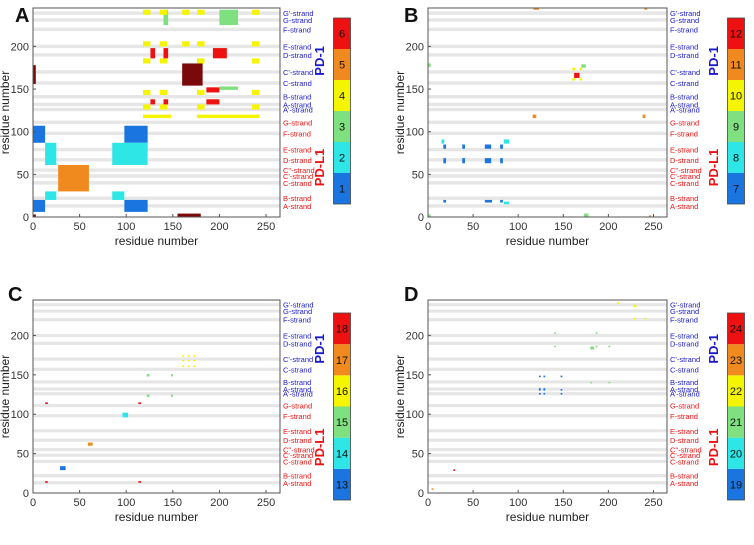 The image size is (754, 545). I want to click on colorbar-label: 23, so click(736, 361).